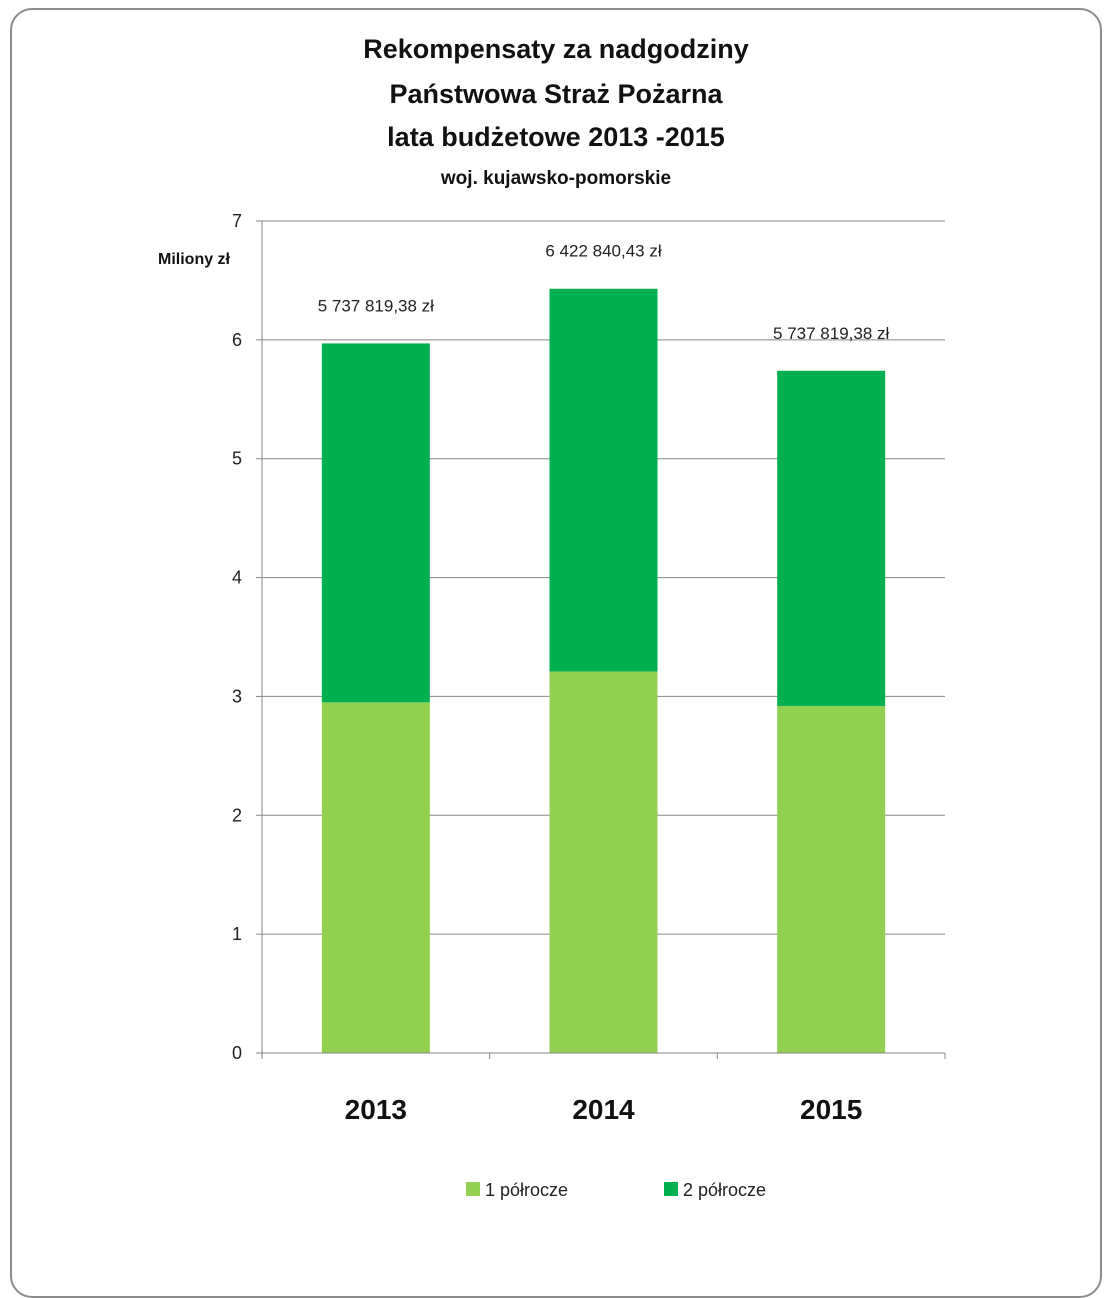 This screenshot has height=1298, width=1112. Describe the element at coordinates (375, 523) in the screenshot. I see `bar-2-2013` at that location.